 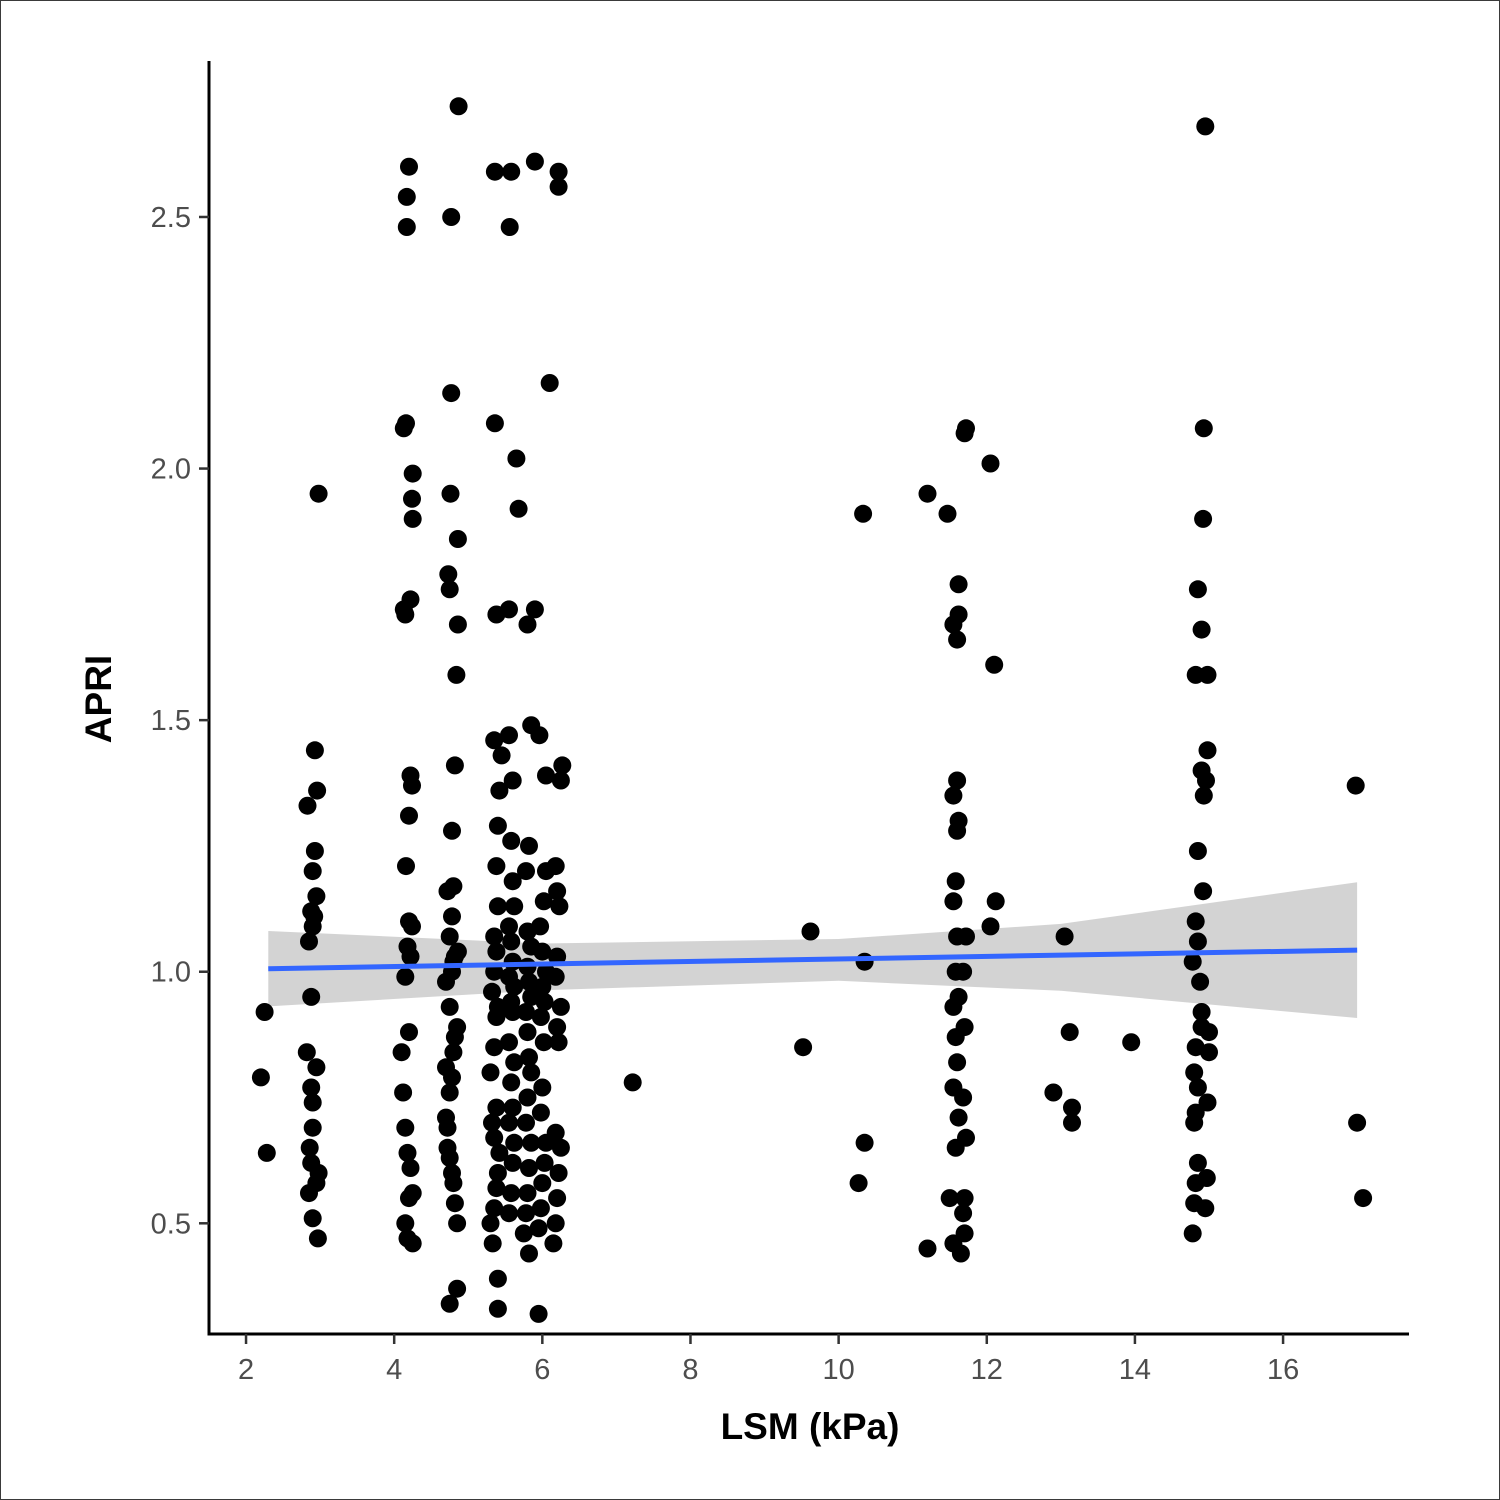 What do you see at coordinates (171, 1224) in the screenshot?
I see `y-tick-label: 0.5` at bounding box center [171, 1224].